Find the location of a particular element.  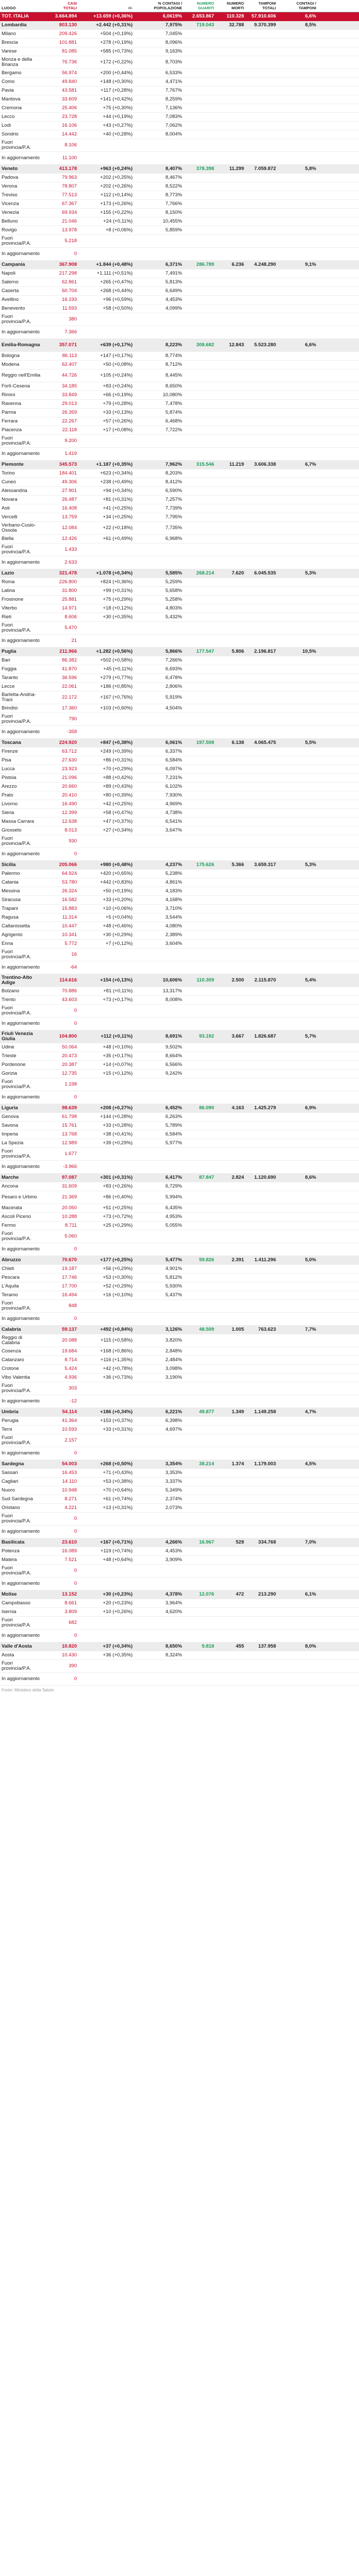

place-cell: Arezzo is located at coordinates (21, 786).